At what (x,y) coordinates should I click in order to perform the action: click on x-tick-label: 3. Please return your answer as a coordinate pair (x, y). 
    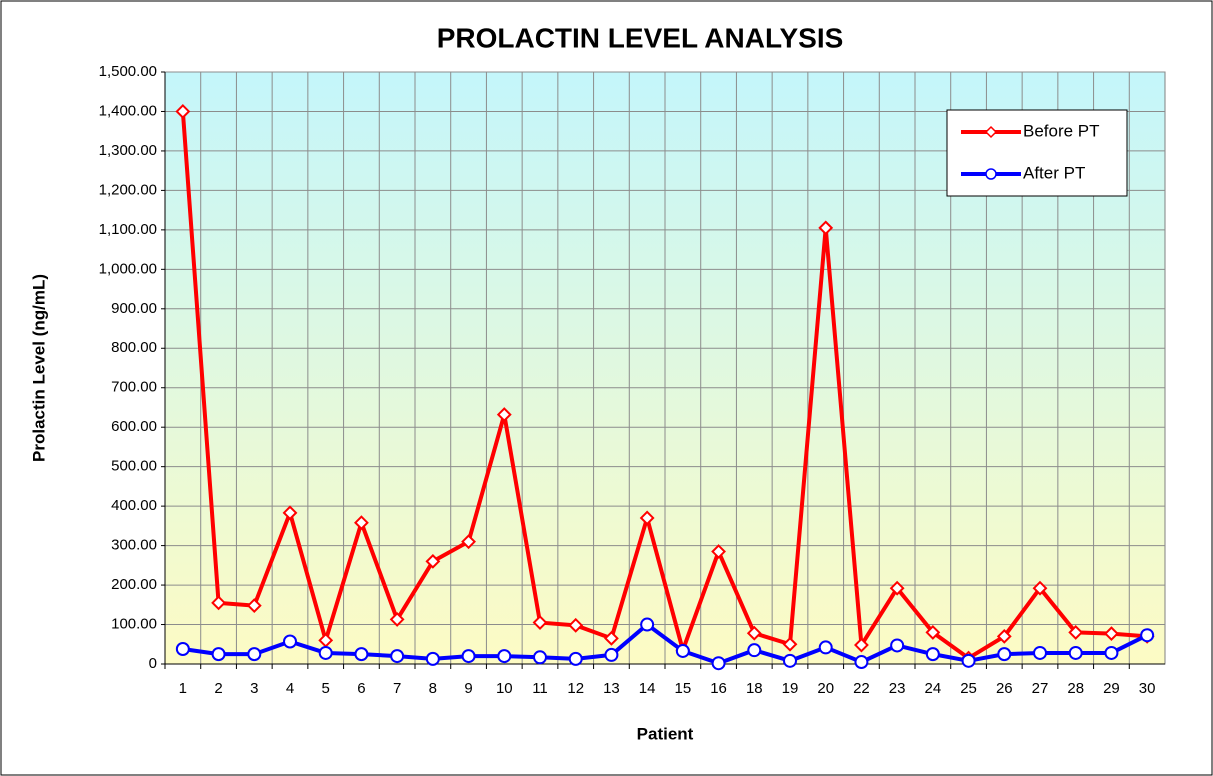
    Looking at the image, I should click on (254, 688).